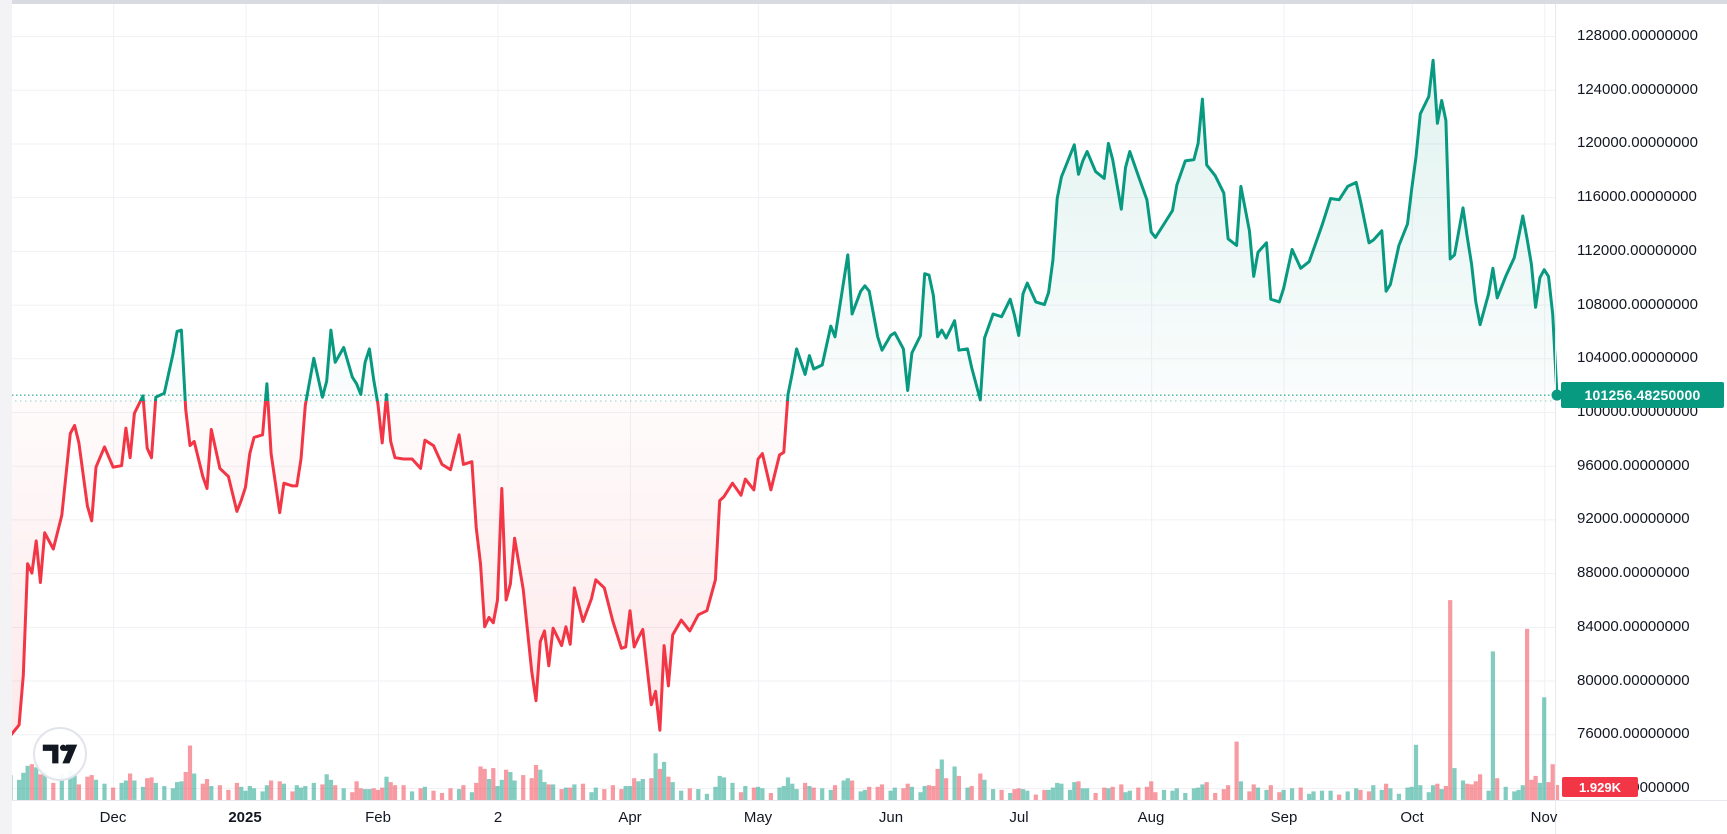 The height and width of the screenshot is (834, 1727). What do you see at coordinates (1637, 196) in the screenshot?
I see `price-axis-label: 116000.00000000` at bounding box center [1637, 196].